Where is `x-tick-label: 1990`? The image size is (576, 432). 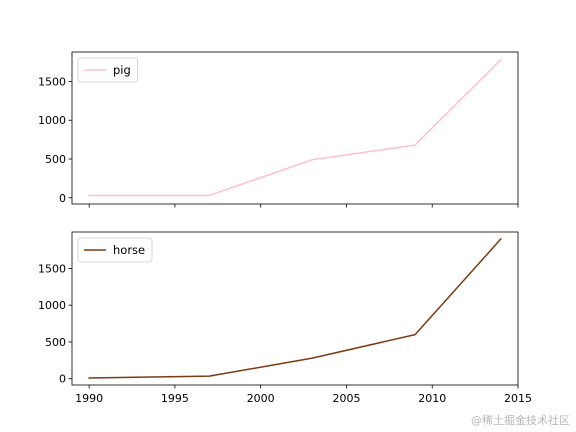 x-tick-label: 1990 is located at coordinates (89, 398).